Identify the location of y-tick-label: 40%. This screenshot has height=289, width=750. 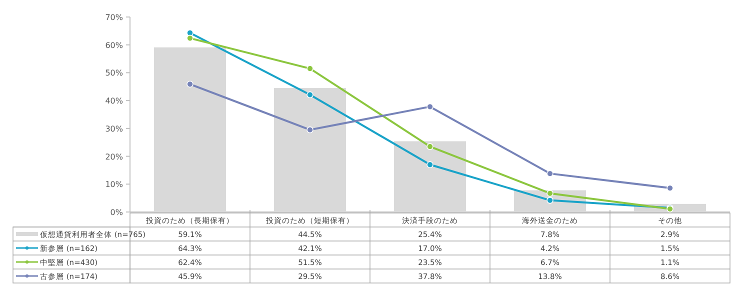
(114, 101).